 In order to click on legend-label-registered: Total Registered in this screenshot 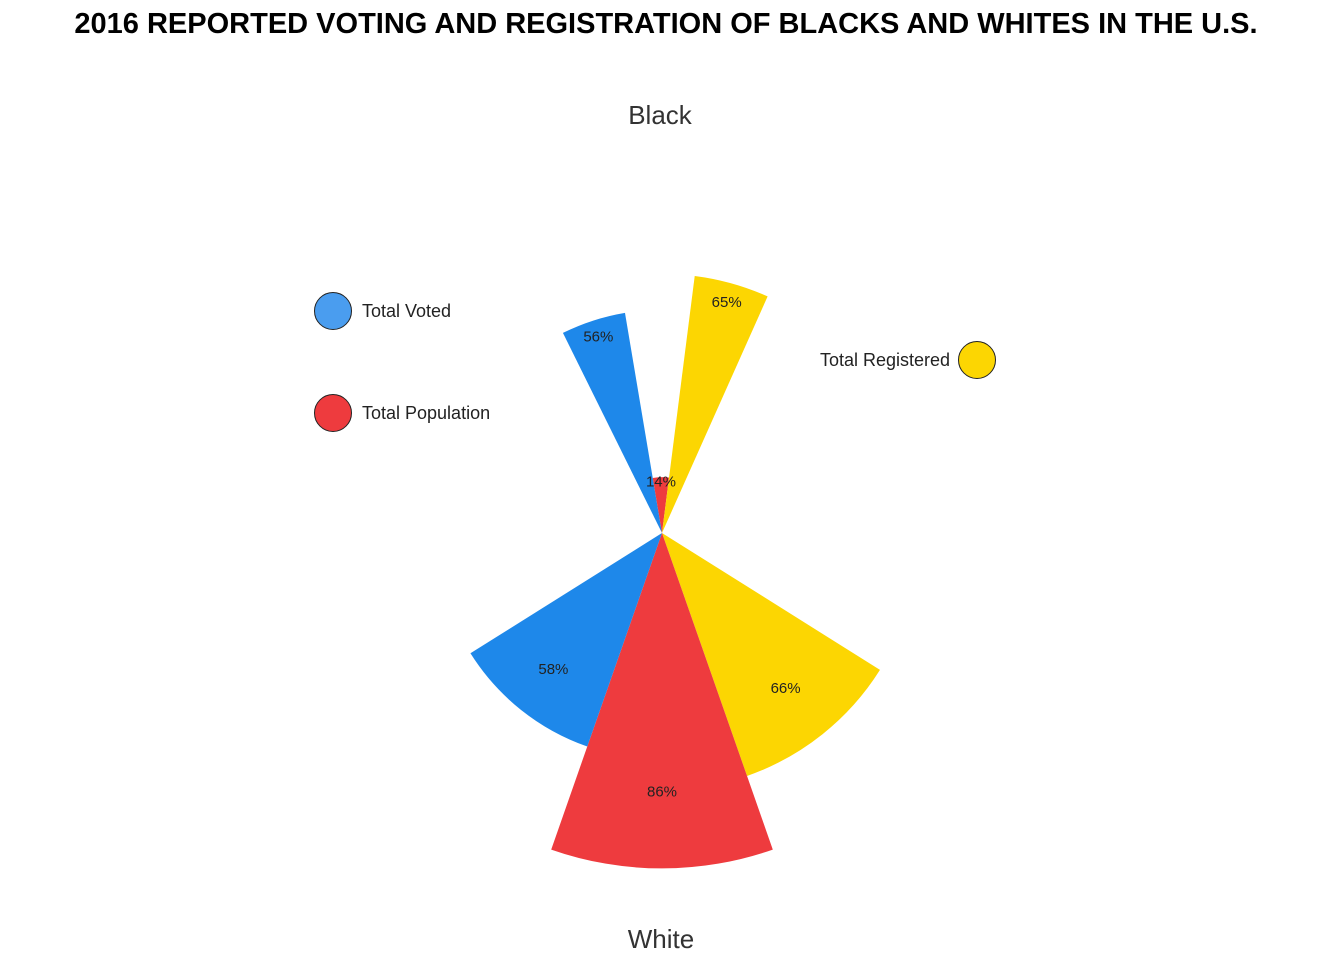, I will do `click(885, 359)`.